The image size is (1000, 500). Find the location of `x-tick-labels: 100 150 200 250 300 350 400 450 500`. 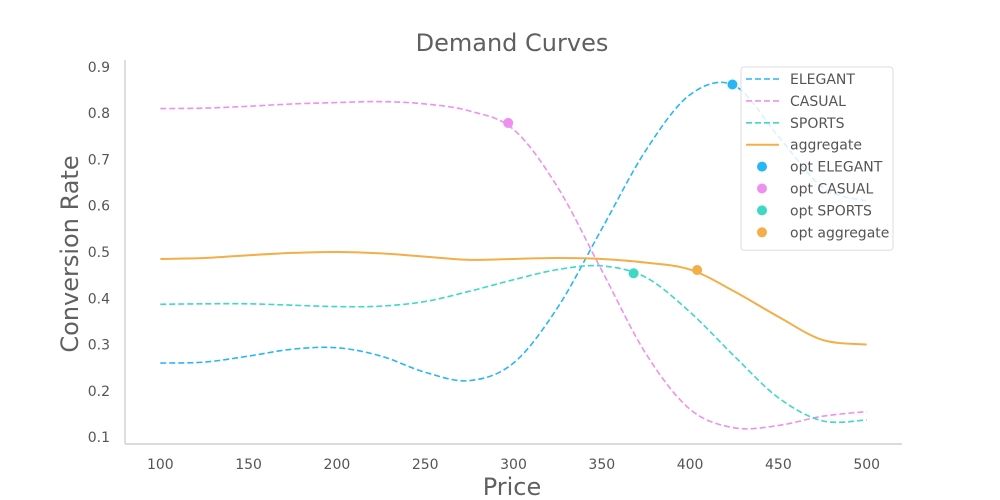

x-tick-labels: 100 150 200 250 300 350 400 450 500 is located at coordinates (513, 465).